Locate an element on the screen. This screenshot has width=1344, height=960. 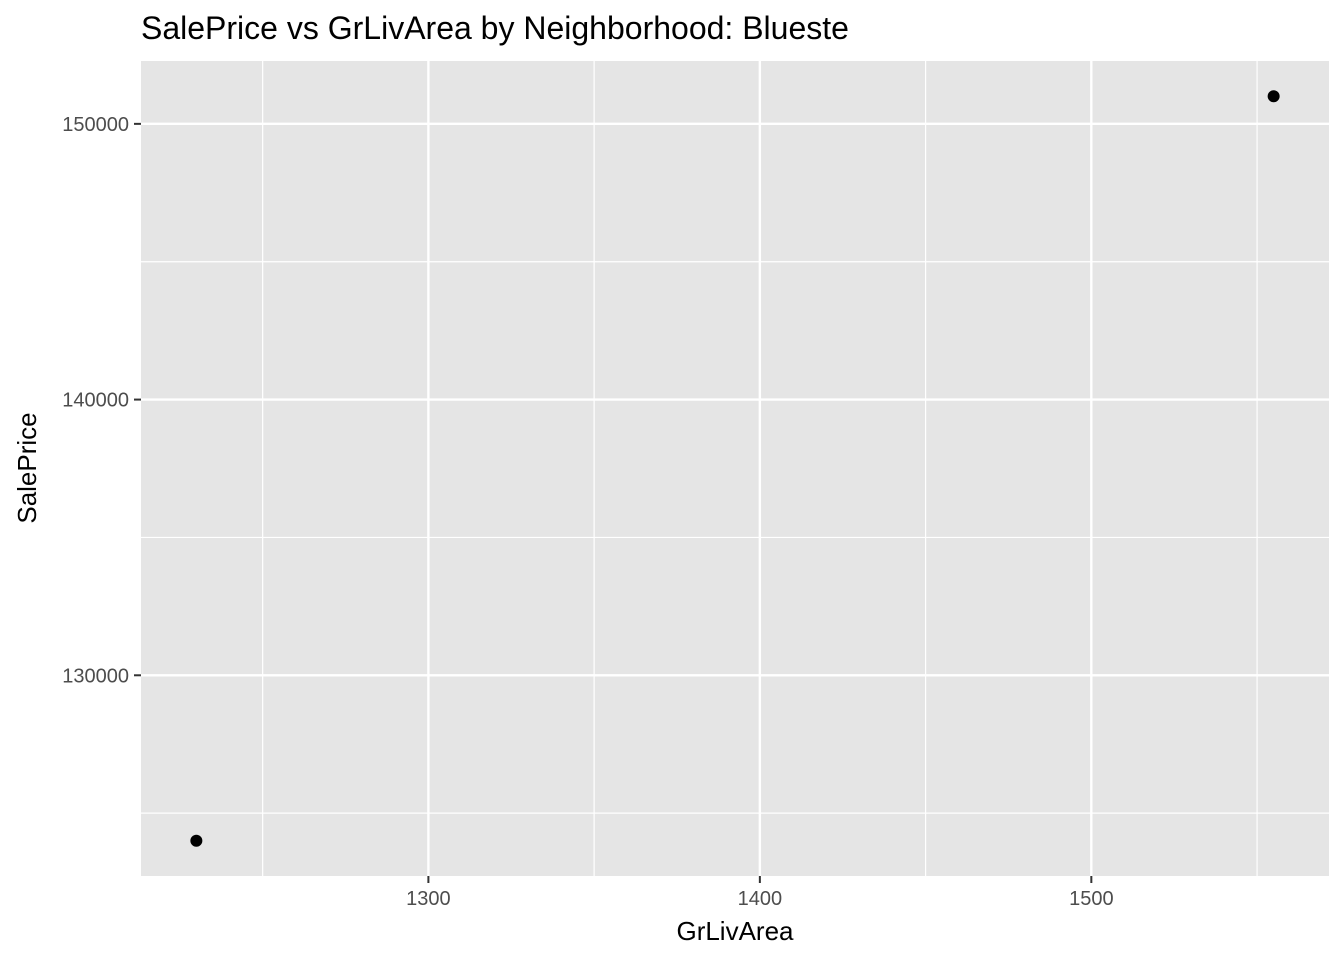
y-tick-label: 150000 is located at coordinates (95, 125).